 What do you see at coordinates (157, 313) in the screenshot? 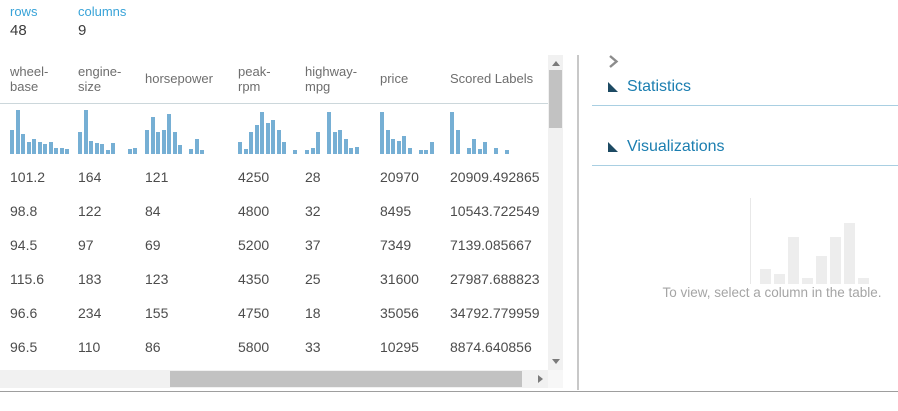
I see `table-cell: 155` at bounding box center [157, 313].